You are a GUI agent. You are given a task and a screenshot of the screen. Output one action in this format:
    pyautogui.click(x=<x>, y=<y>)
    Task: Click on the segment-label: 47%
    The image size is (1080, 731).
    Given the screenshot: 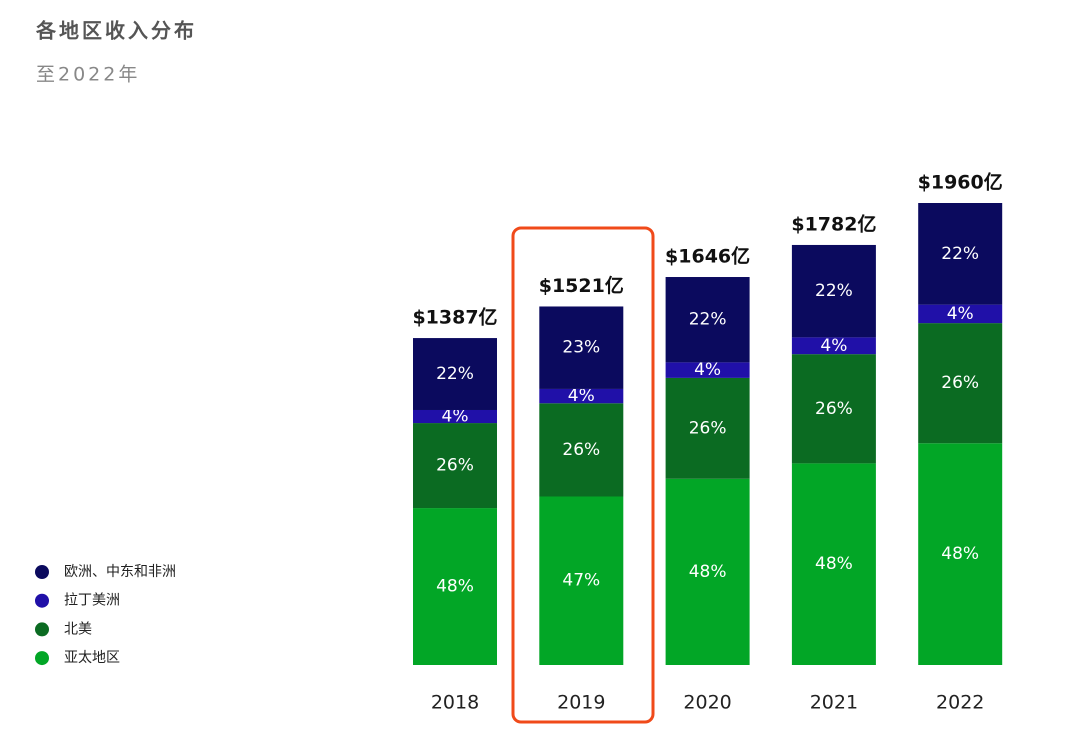 What is the action you would take?
    pyautogui.click(x=581, y=581)
    